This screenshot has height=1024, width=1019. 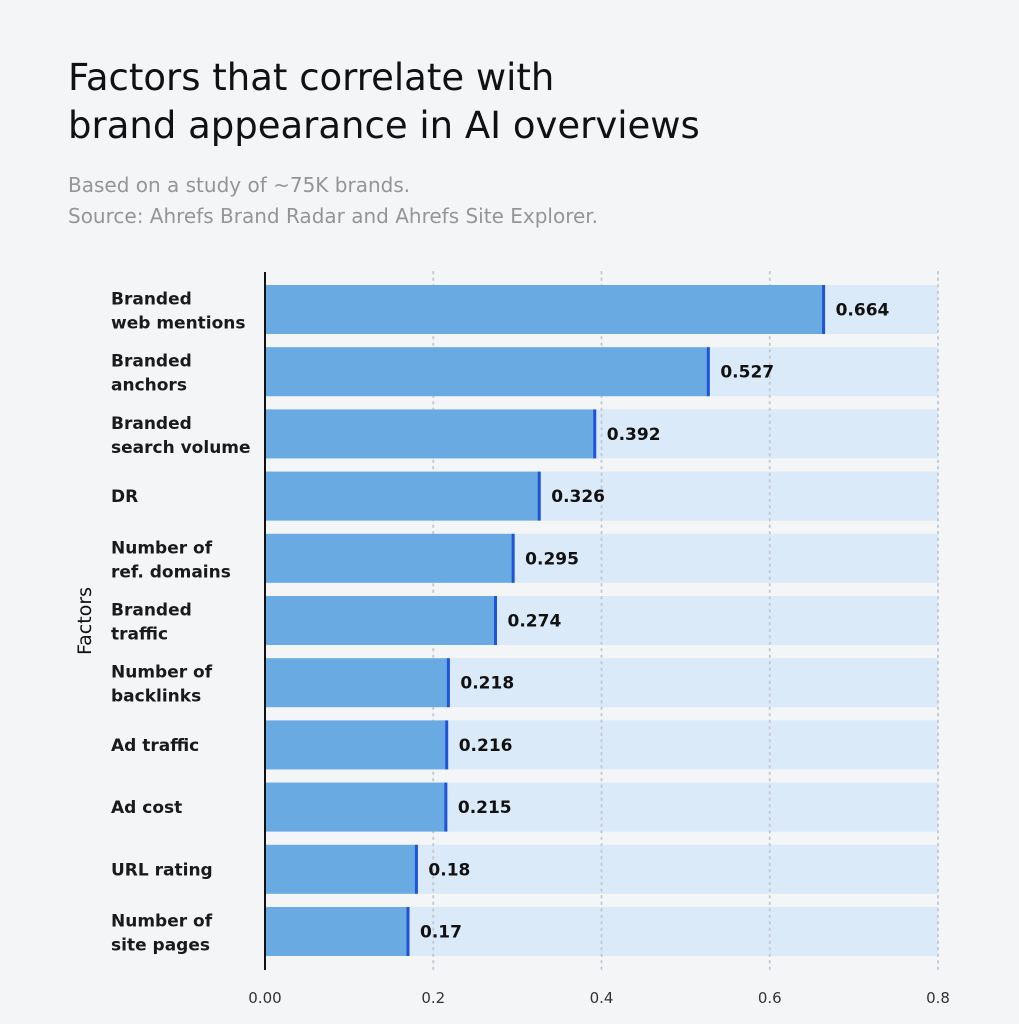 I want to click on x-tick-label: 0.4, so click(x=602, y=998).